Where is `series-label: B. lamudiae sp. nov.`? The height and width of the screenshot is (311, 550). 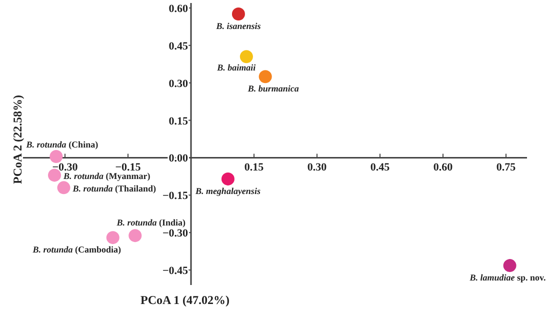 series-label: B. lamudiae sp. nov. is located at coordinates (507, 277).